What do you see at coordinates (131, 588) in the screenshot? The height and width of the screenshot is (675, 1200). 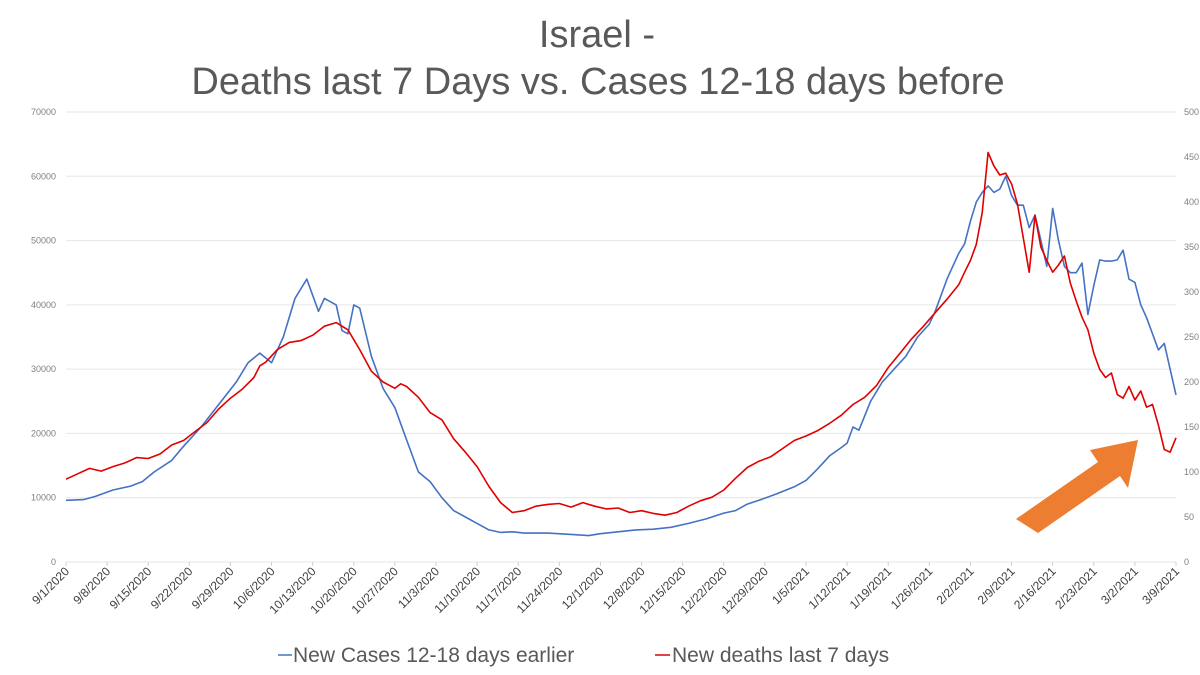 I see `x-tick-label: 9/15/2020` at bounding box center [131, 588].